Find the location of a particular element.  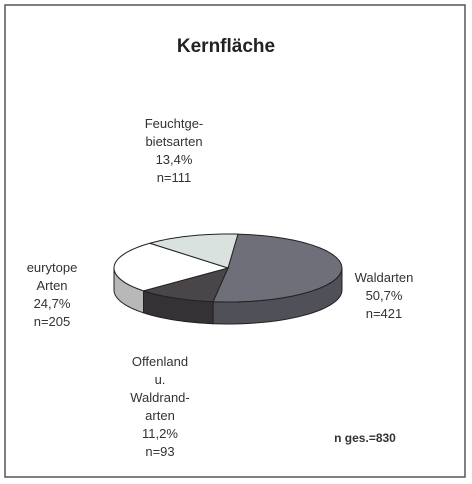

category-label: Offenland u. Waldrand-arten is located at coordinates (159, 388).